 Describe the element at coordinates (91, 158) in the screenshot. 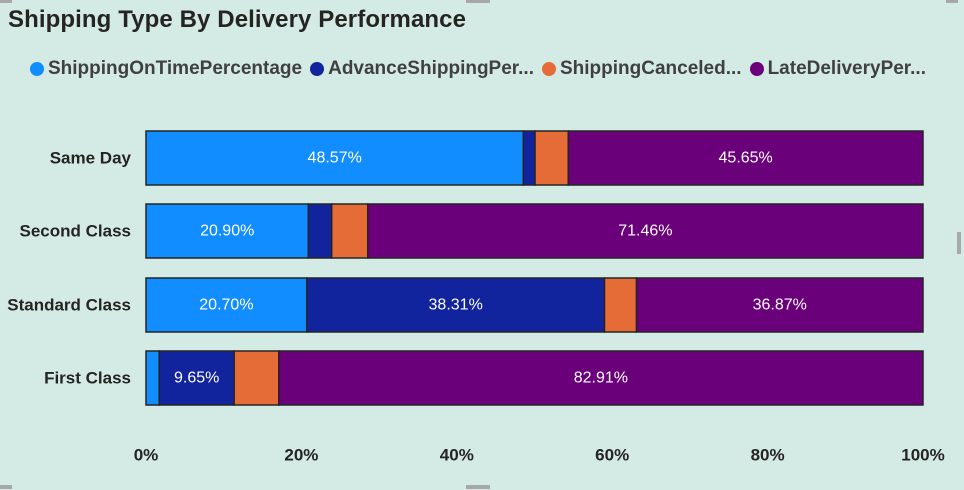

I see `y-axis-tick-label: Same Day` at that location.